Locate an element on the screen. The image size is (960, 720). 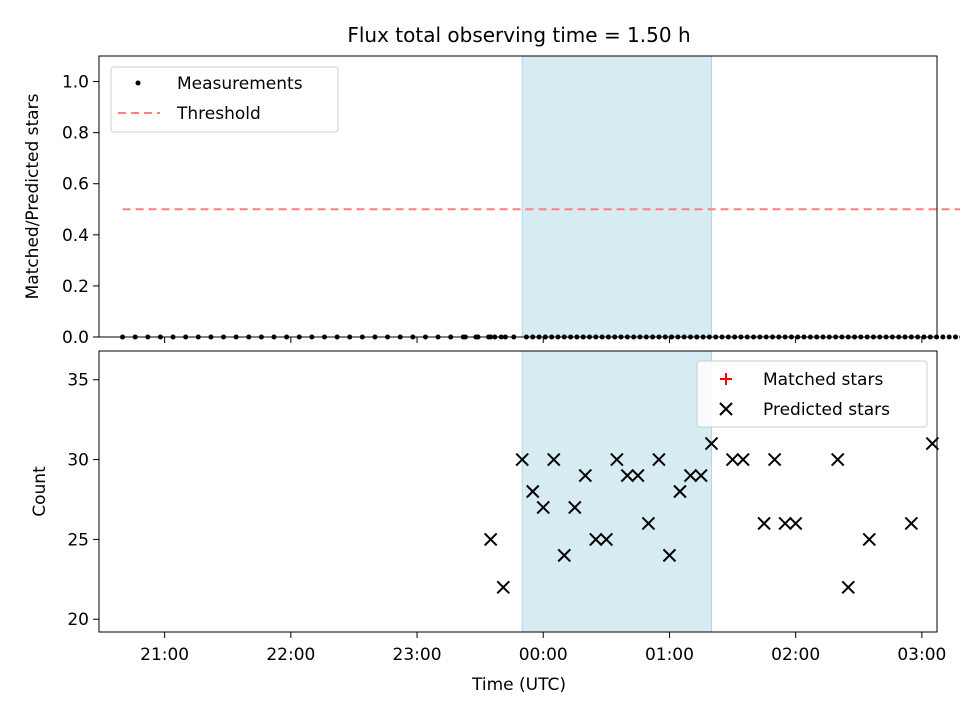
bottom-legend: Matched stars Predicted stars is located at coordinates (812, 394).